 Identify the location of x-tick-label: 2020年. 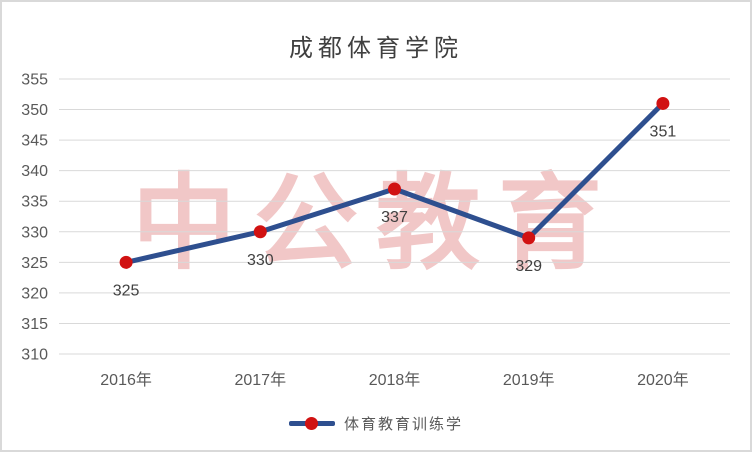
(663, 380).